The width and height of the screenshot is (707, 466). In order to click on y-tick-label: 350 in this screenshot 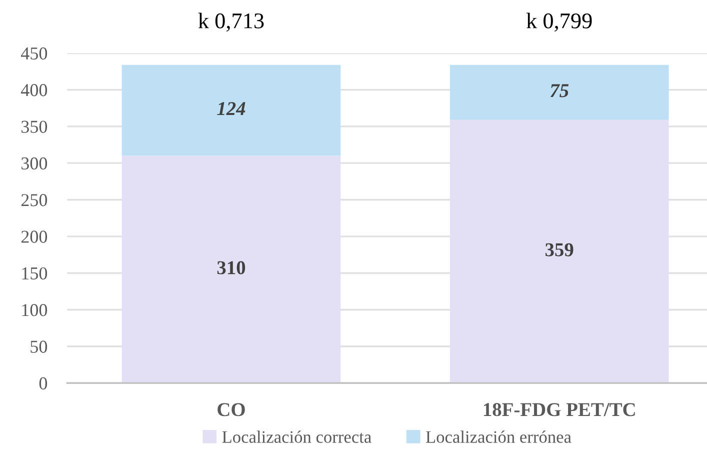, I will do `click(35, 126)`.